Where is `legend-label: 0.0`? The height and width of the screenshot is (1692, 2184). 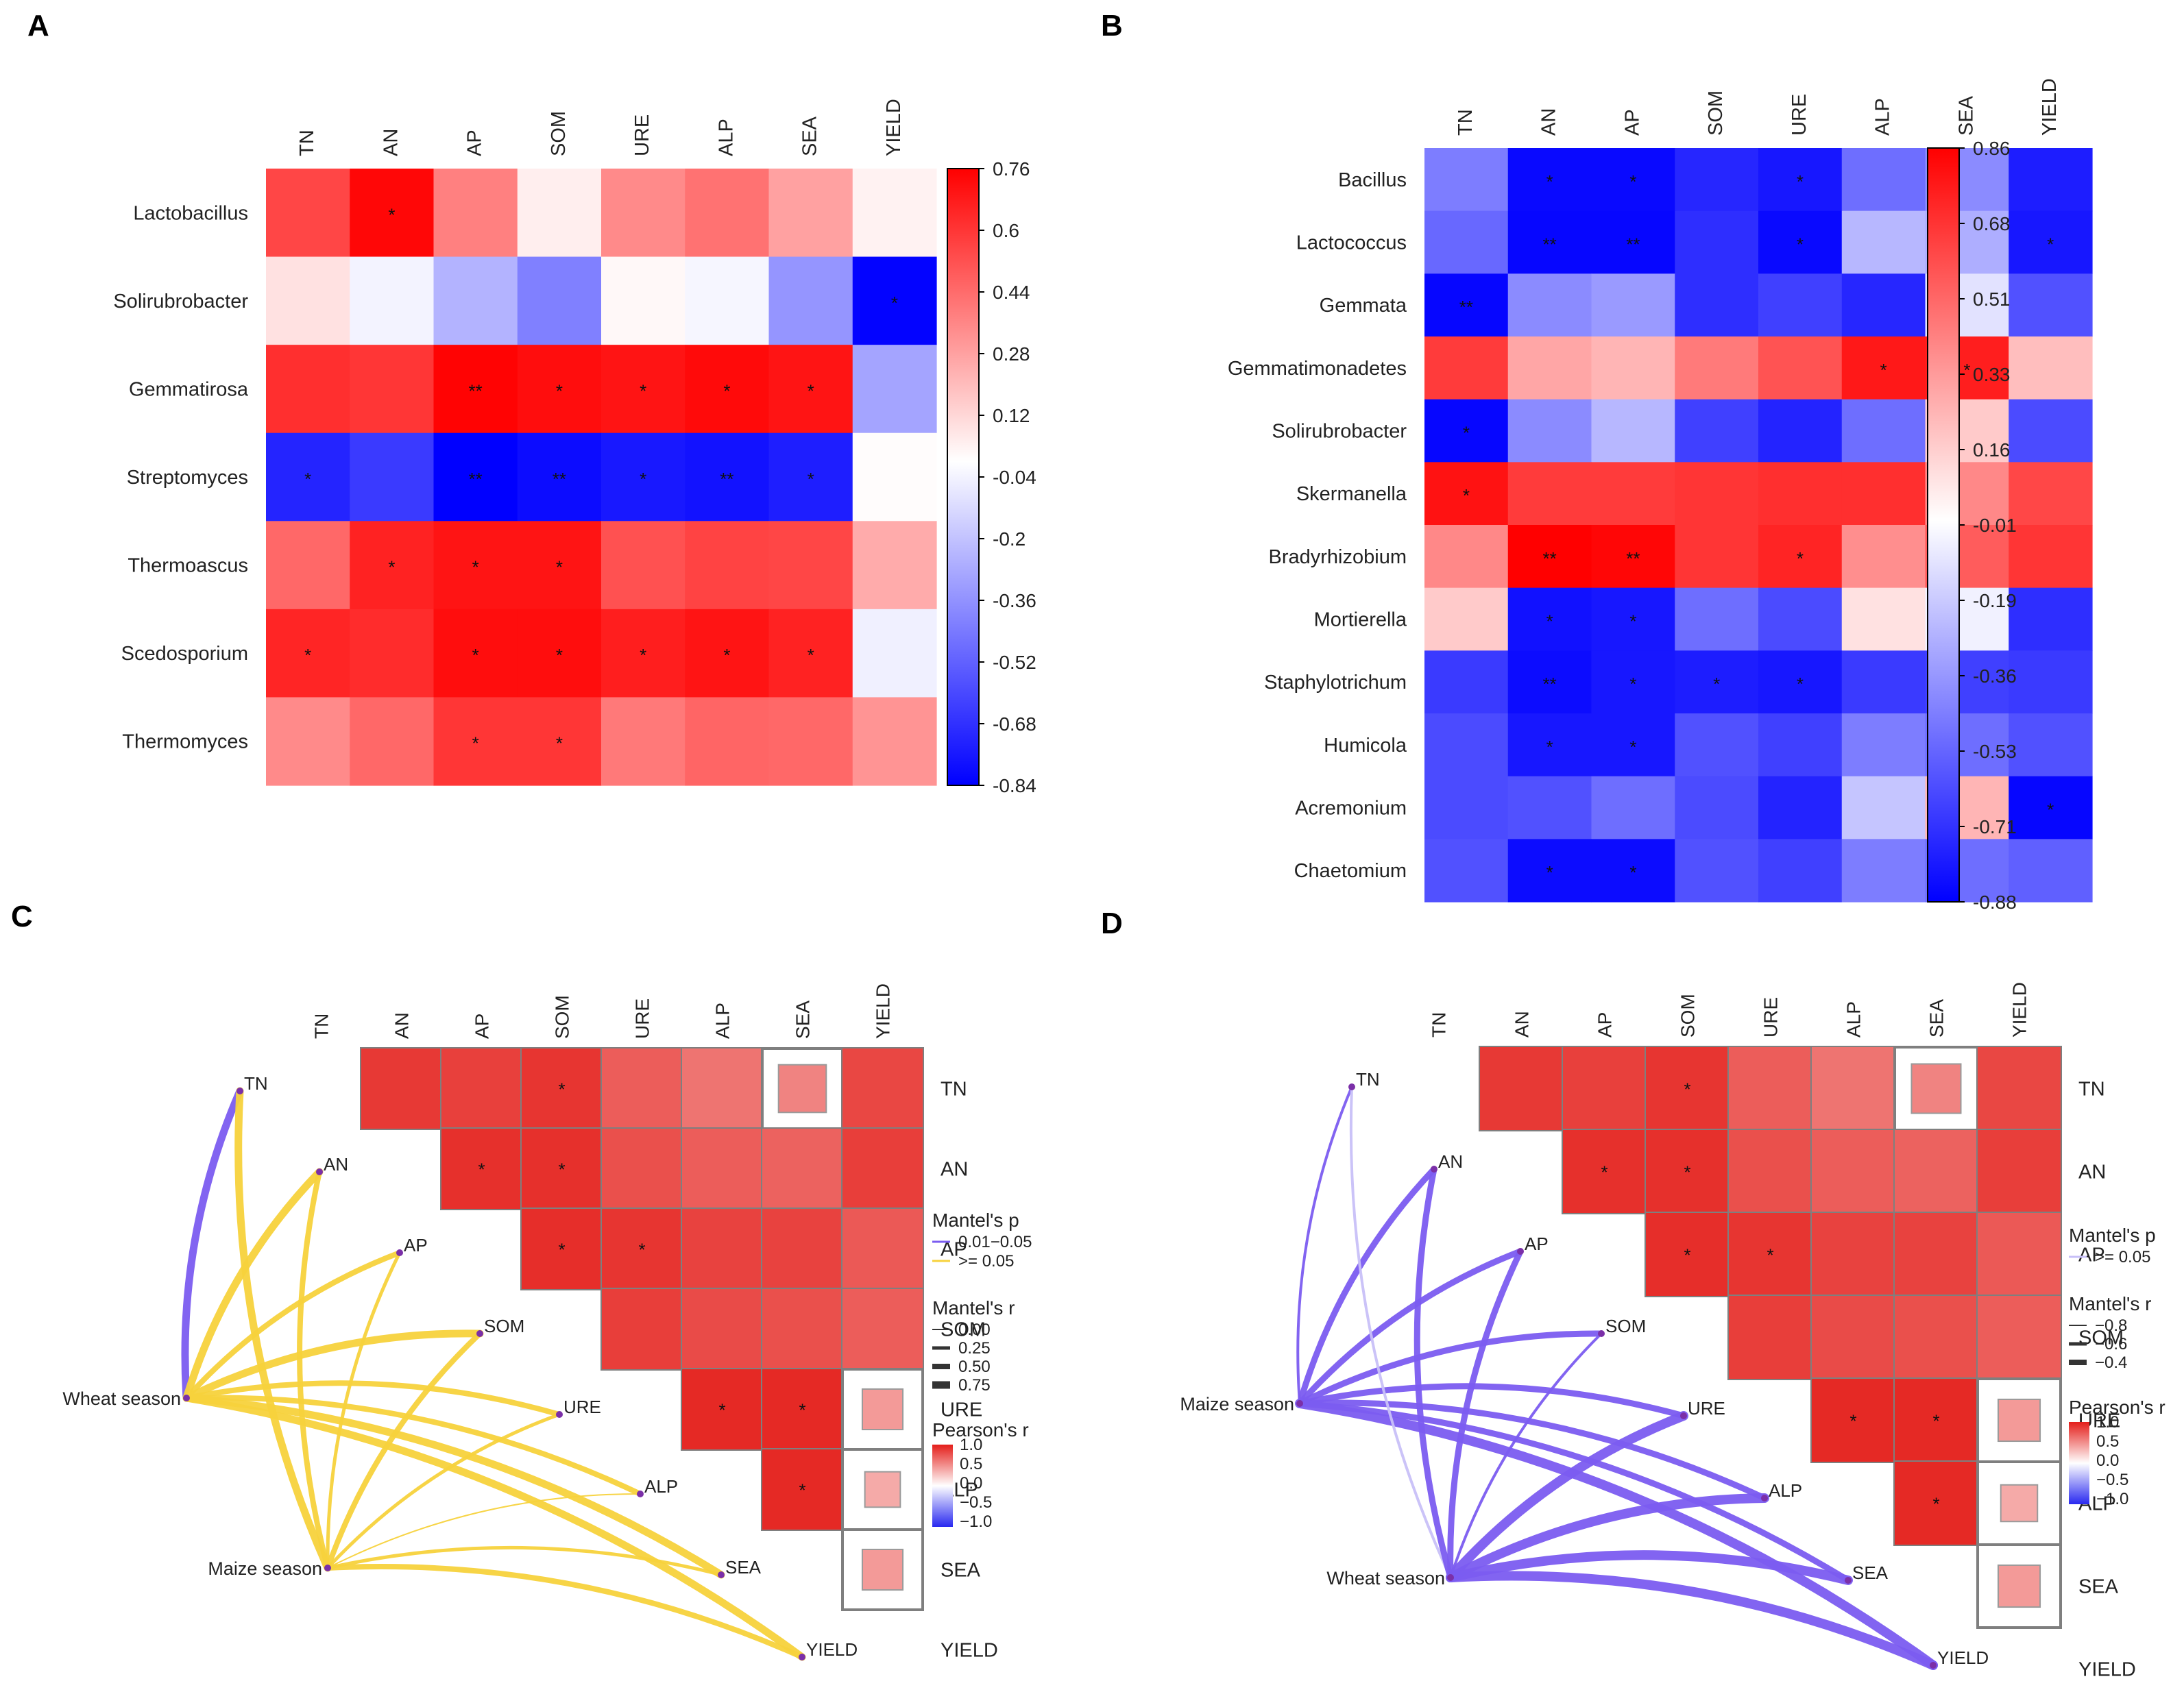 legend-label: 0.0 is located at coordinates (971, 1483).